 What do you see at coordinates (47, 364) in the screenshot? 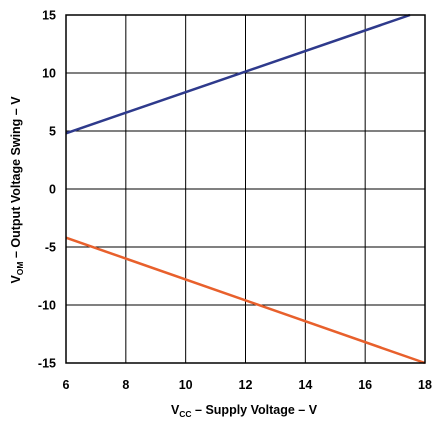
I see `y-tick-label: -15` at bounding box center [47, 364].